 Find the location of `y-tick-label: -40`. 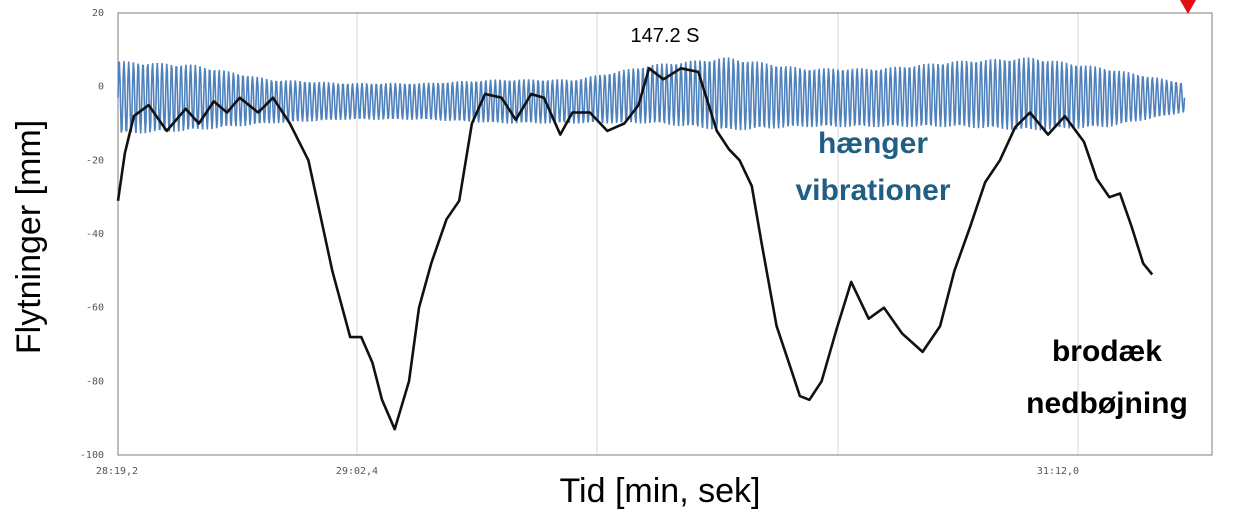

y-tick-label: -40 is located at coordinates (95, 234).